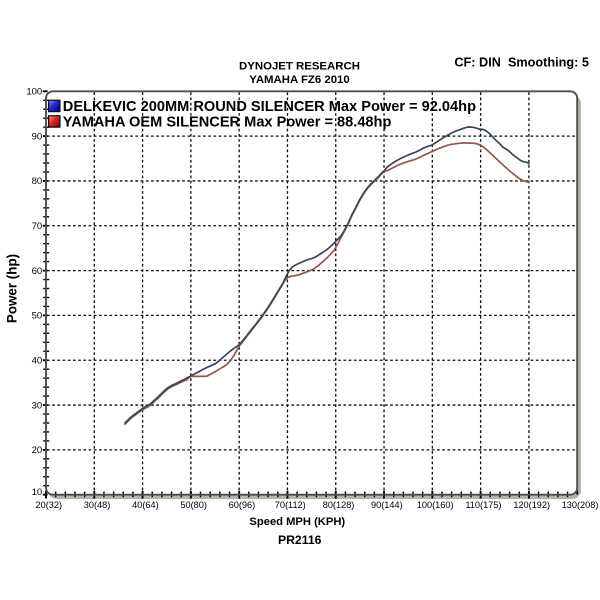  Describe the element at coordinates (37, 450) in the screenshot. I see `svg-text: 20` at that location.